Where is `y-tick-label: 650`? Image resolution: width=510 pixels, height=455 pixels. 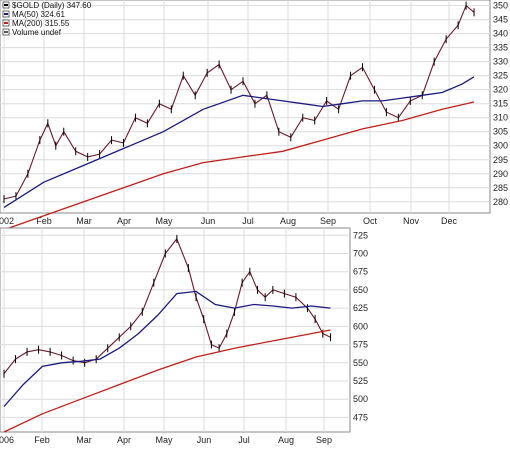 y-tick-label: 650 is located at coordinates (360, 290).